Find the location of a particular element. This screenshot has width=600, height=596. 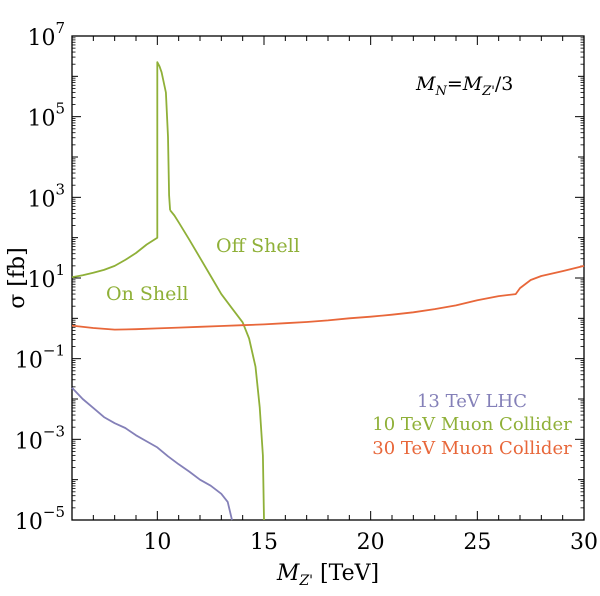

x-tick-label: 20 is located at coordinates (371, 542).